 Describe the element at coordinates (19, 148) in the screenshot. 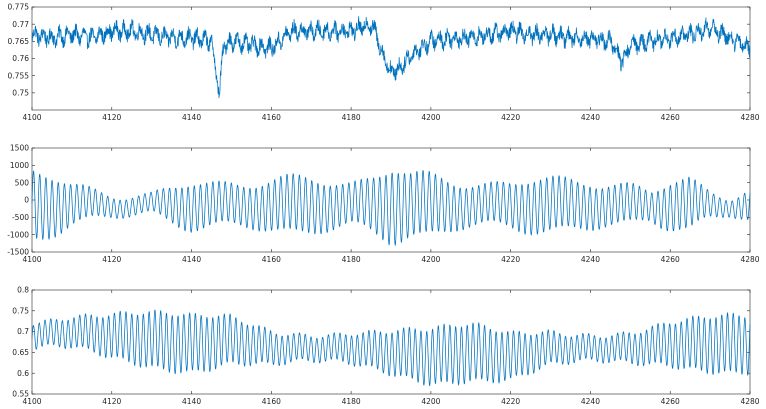

I see `y-tick-label: 1500` at that location.